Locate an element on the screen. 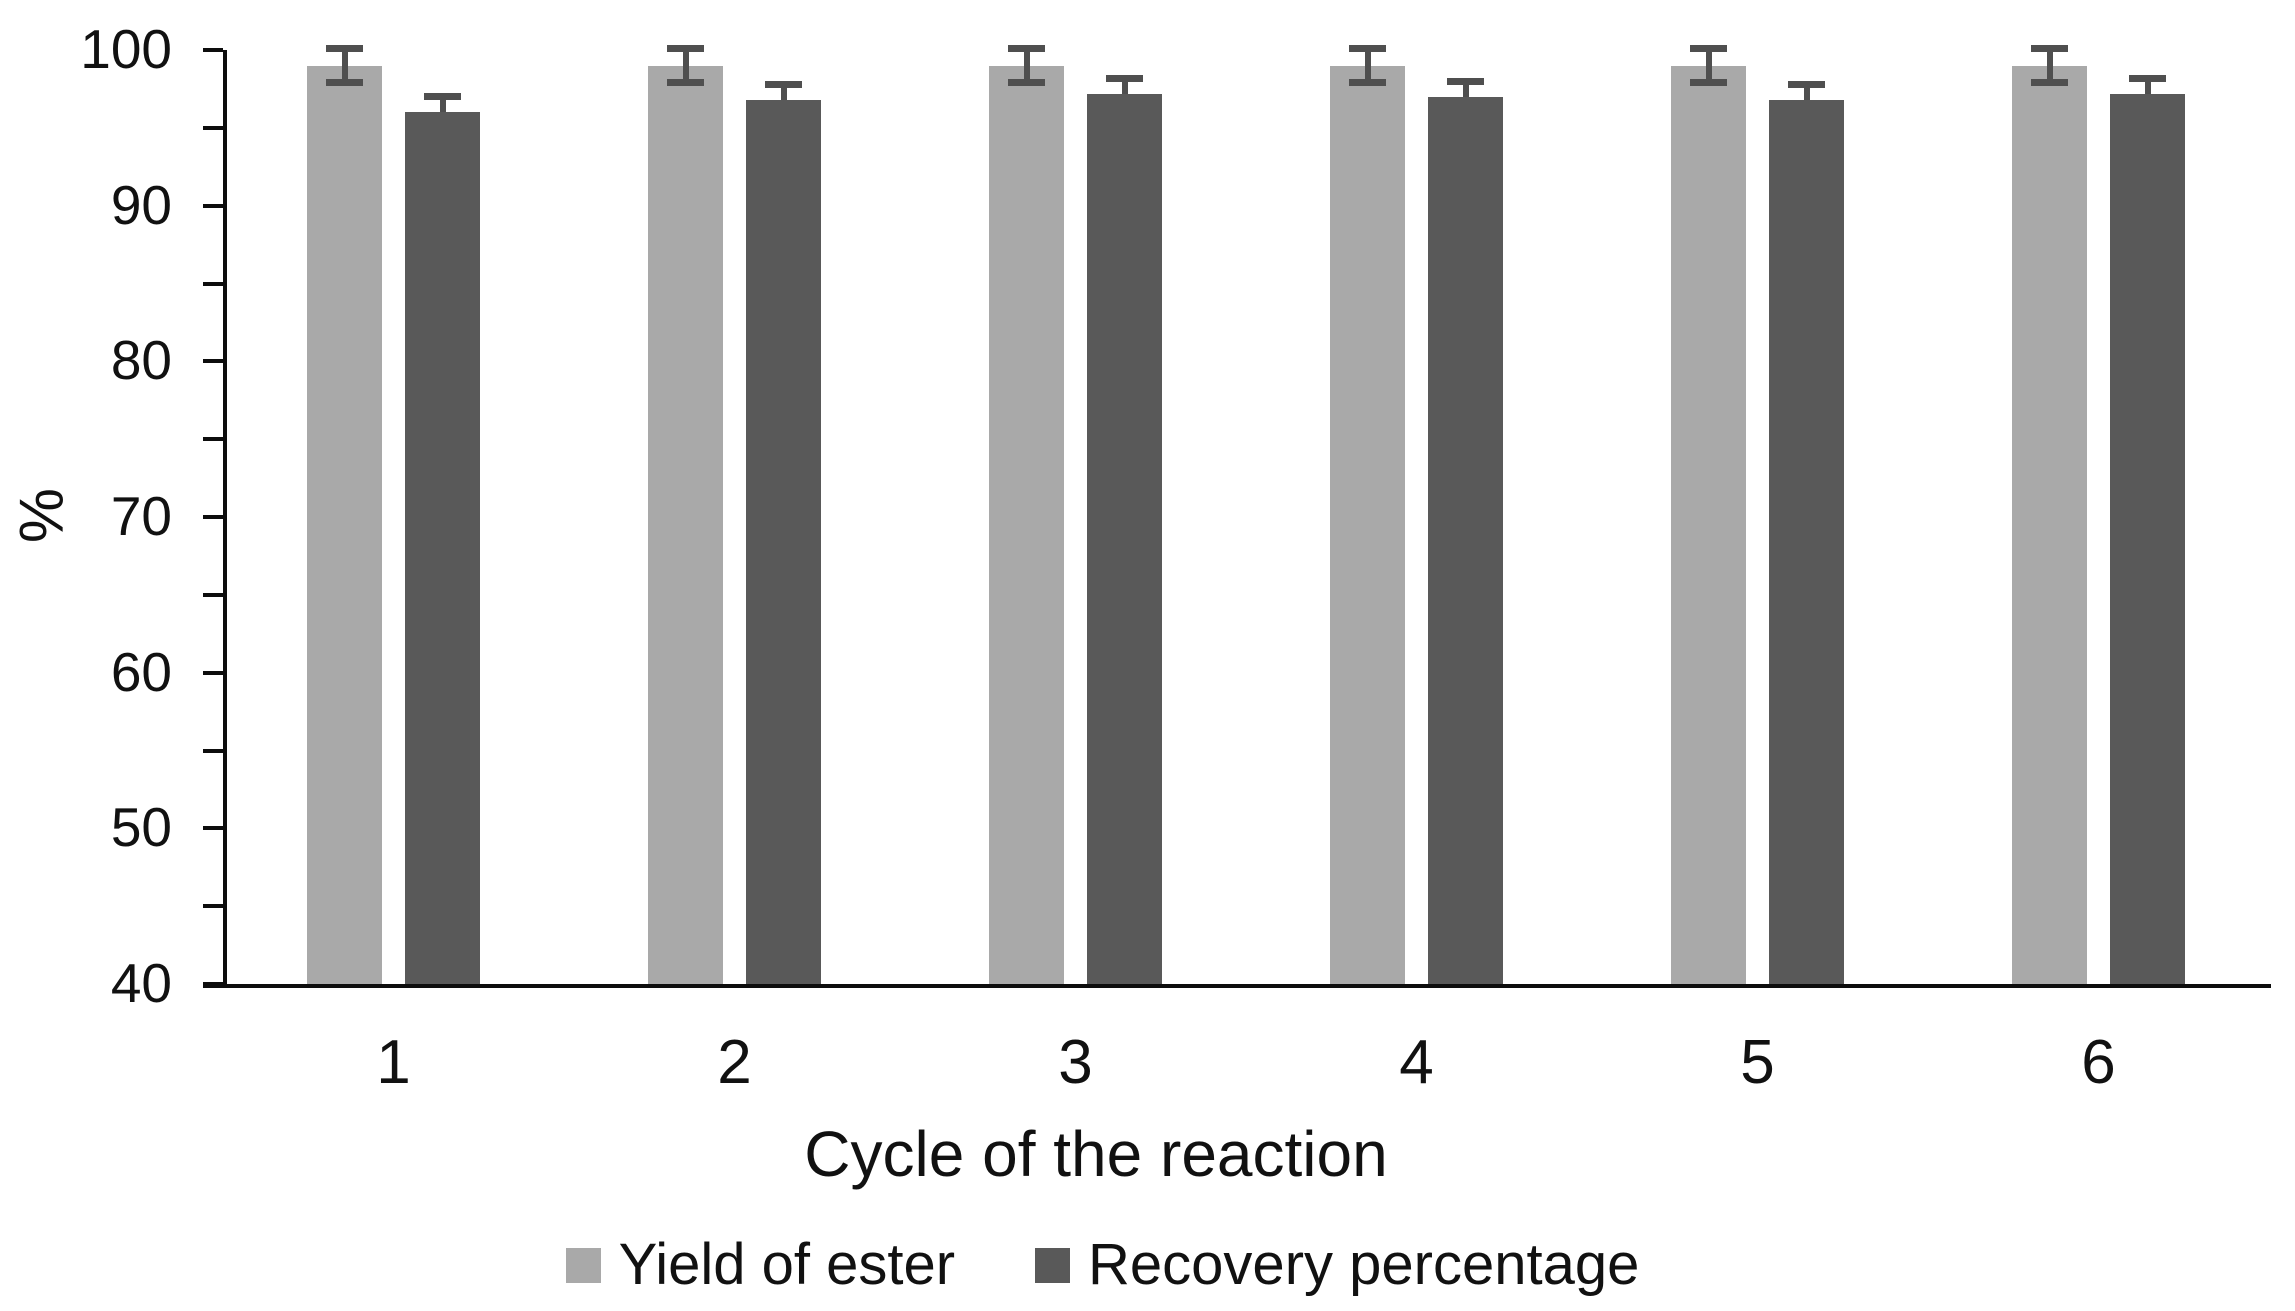 This screenshot has width=2295, height=1311. y-tick-label: 70 is located at coordinates (141, 516).